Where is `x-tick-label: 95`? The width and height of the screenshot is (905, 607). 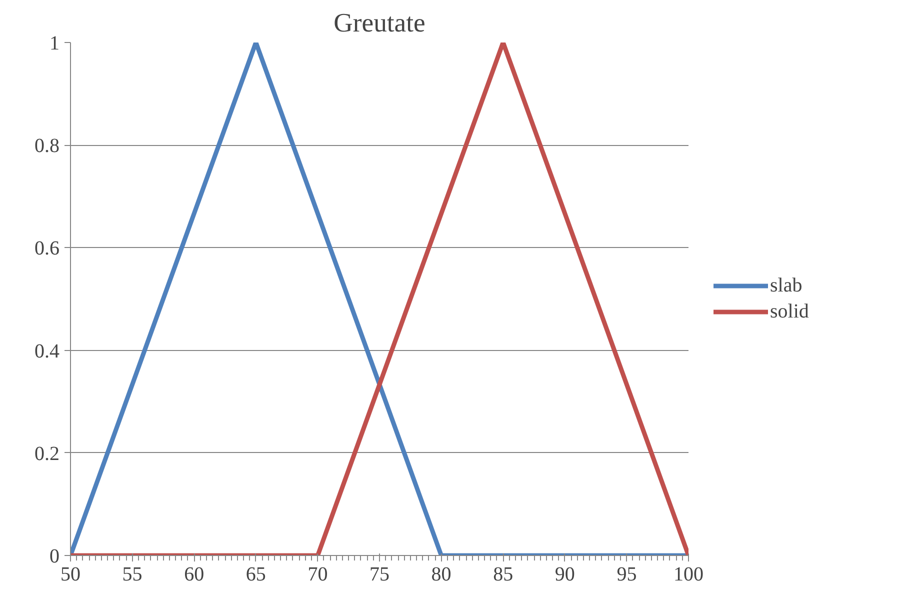
x-tick-label: 95 is located at coordinates (626, 575).